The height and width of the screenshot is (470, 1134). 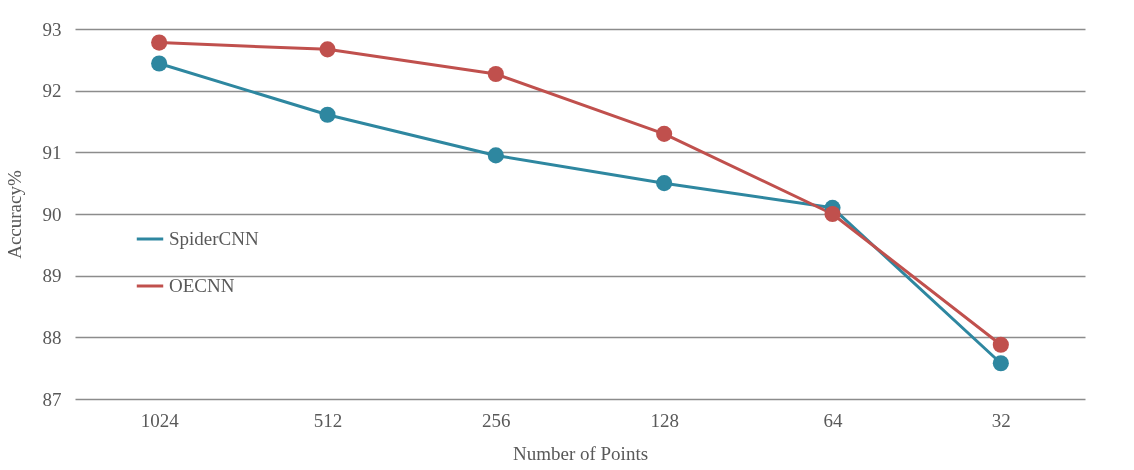 What do you see at coordinates (14, 214) in the screenshot?
I see `y-axis-title: Accuracy%` at bounding box center [14, 214].